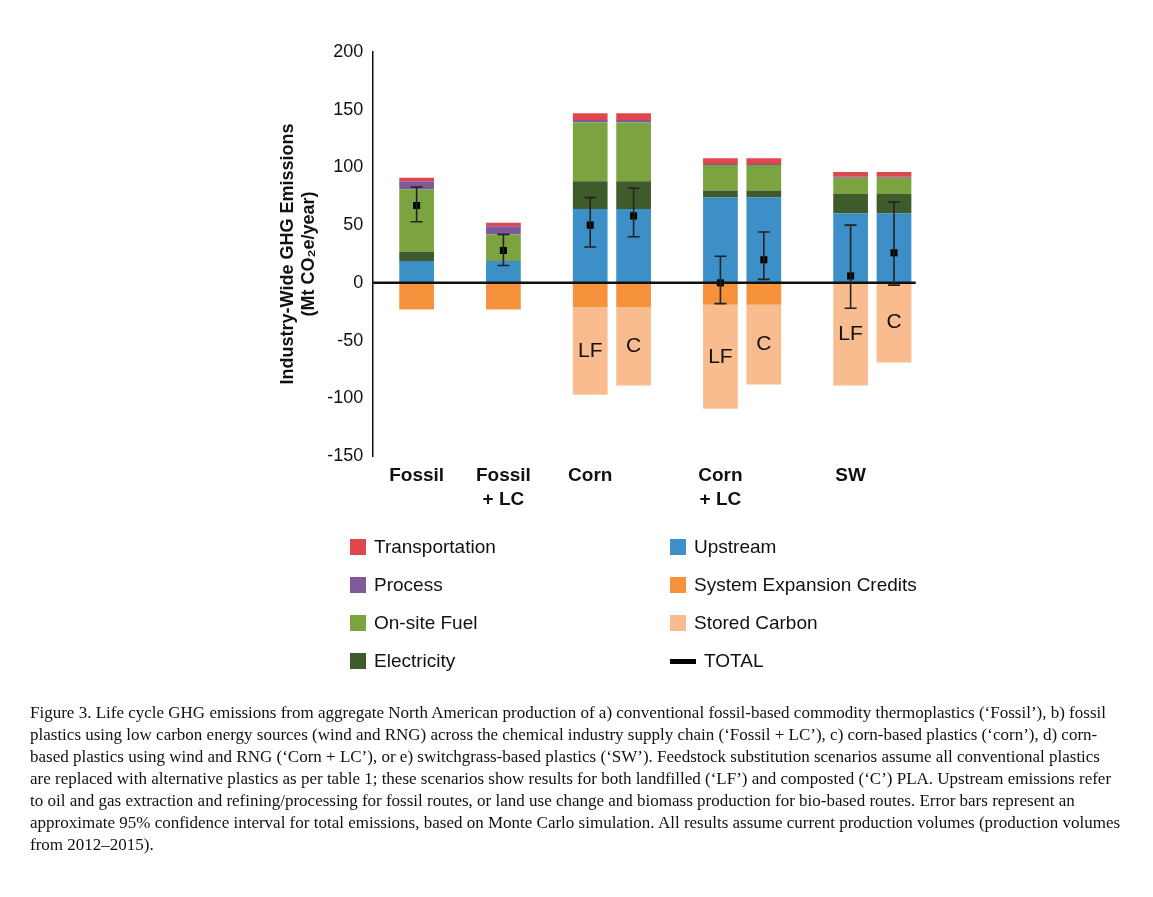 The height and width of the screenshot is (897, 1153). What do you see at coordinates (805, 585) in the screenshot?
I see `legend-label: System Expansion Credits` at bounding box center [805, 585].